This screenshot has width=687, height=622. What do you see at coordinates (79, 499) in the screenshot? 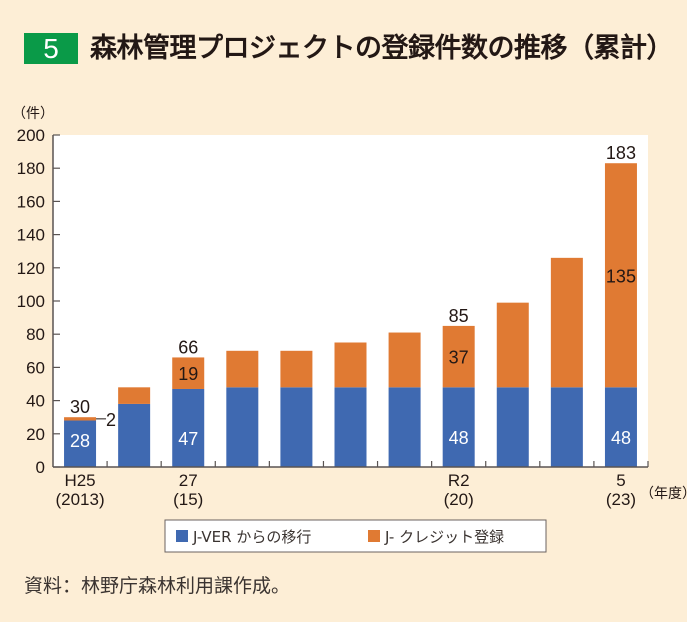
I see `x-tick-label-sub: (2013)` at bounding box center [79, 499].